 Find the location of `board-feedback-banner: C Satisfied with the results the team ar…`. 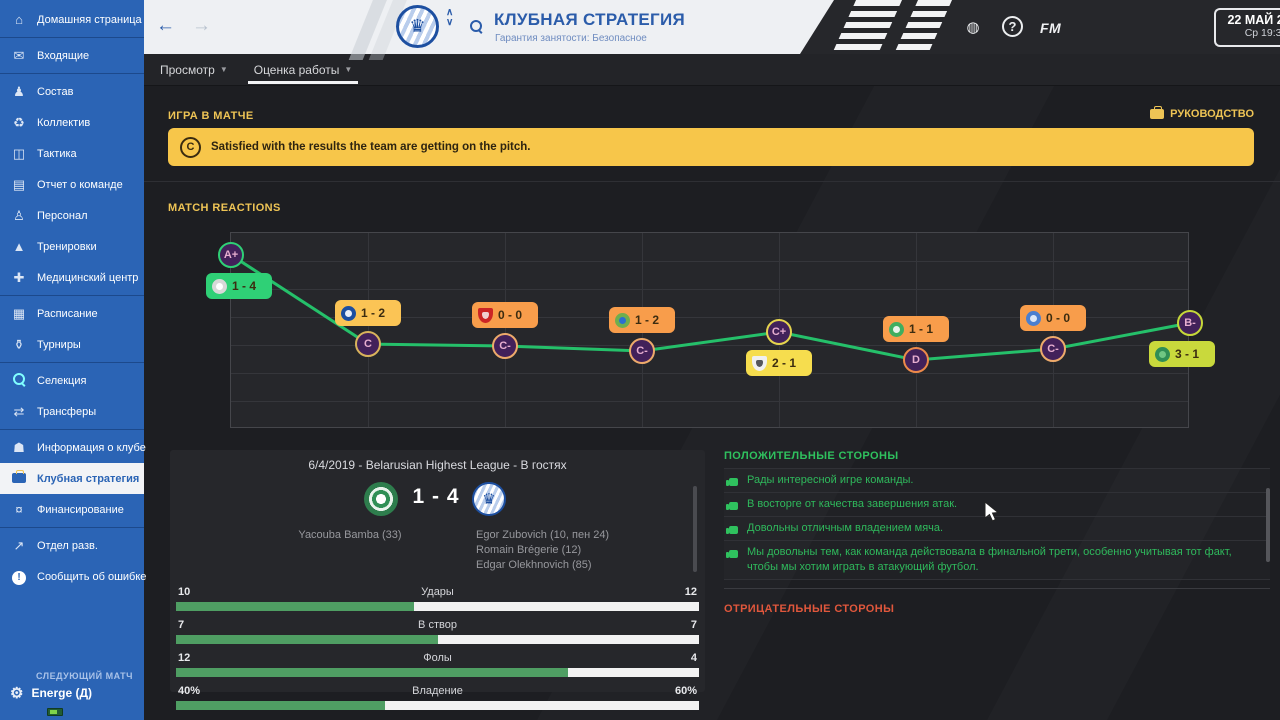

board-feedback-banner: C Satisfied with the results the team ar… is located at coordinates (711, 147).